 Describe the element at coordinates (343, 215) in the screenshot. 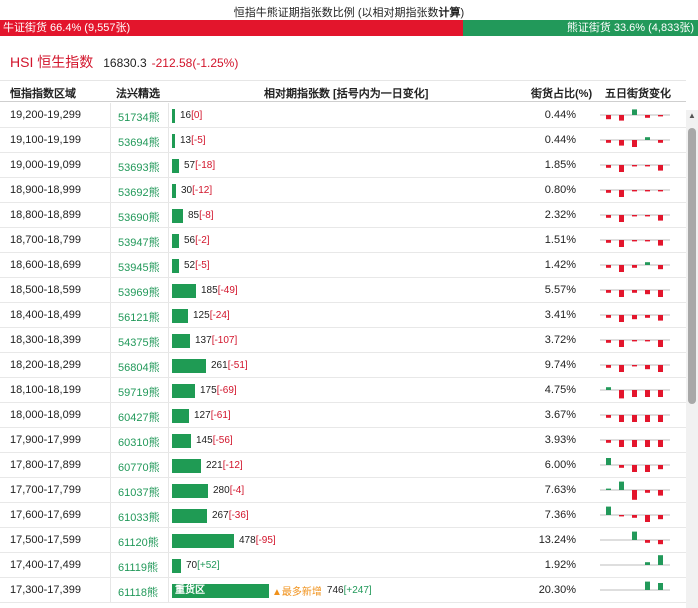

I see `table-row: 18,800-18,899 53690熊 85 [-8] 2.32%` at that location.